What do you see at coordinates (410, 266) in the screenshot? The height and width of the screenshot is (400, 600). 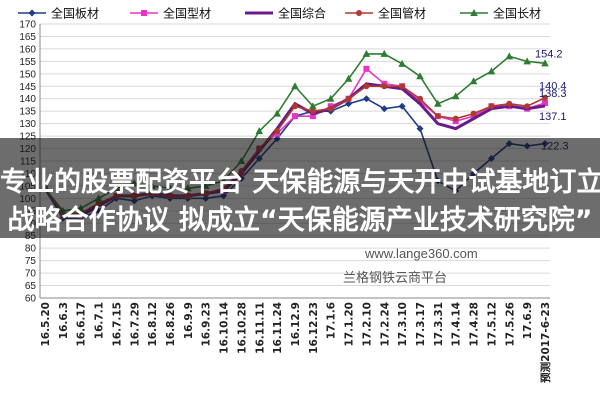 I see `watermark: www.lange360.com 兰格钢铁云商平台` at bounding box center [410, 266].